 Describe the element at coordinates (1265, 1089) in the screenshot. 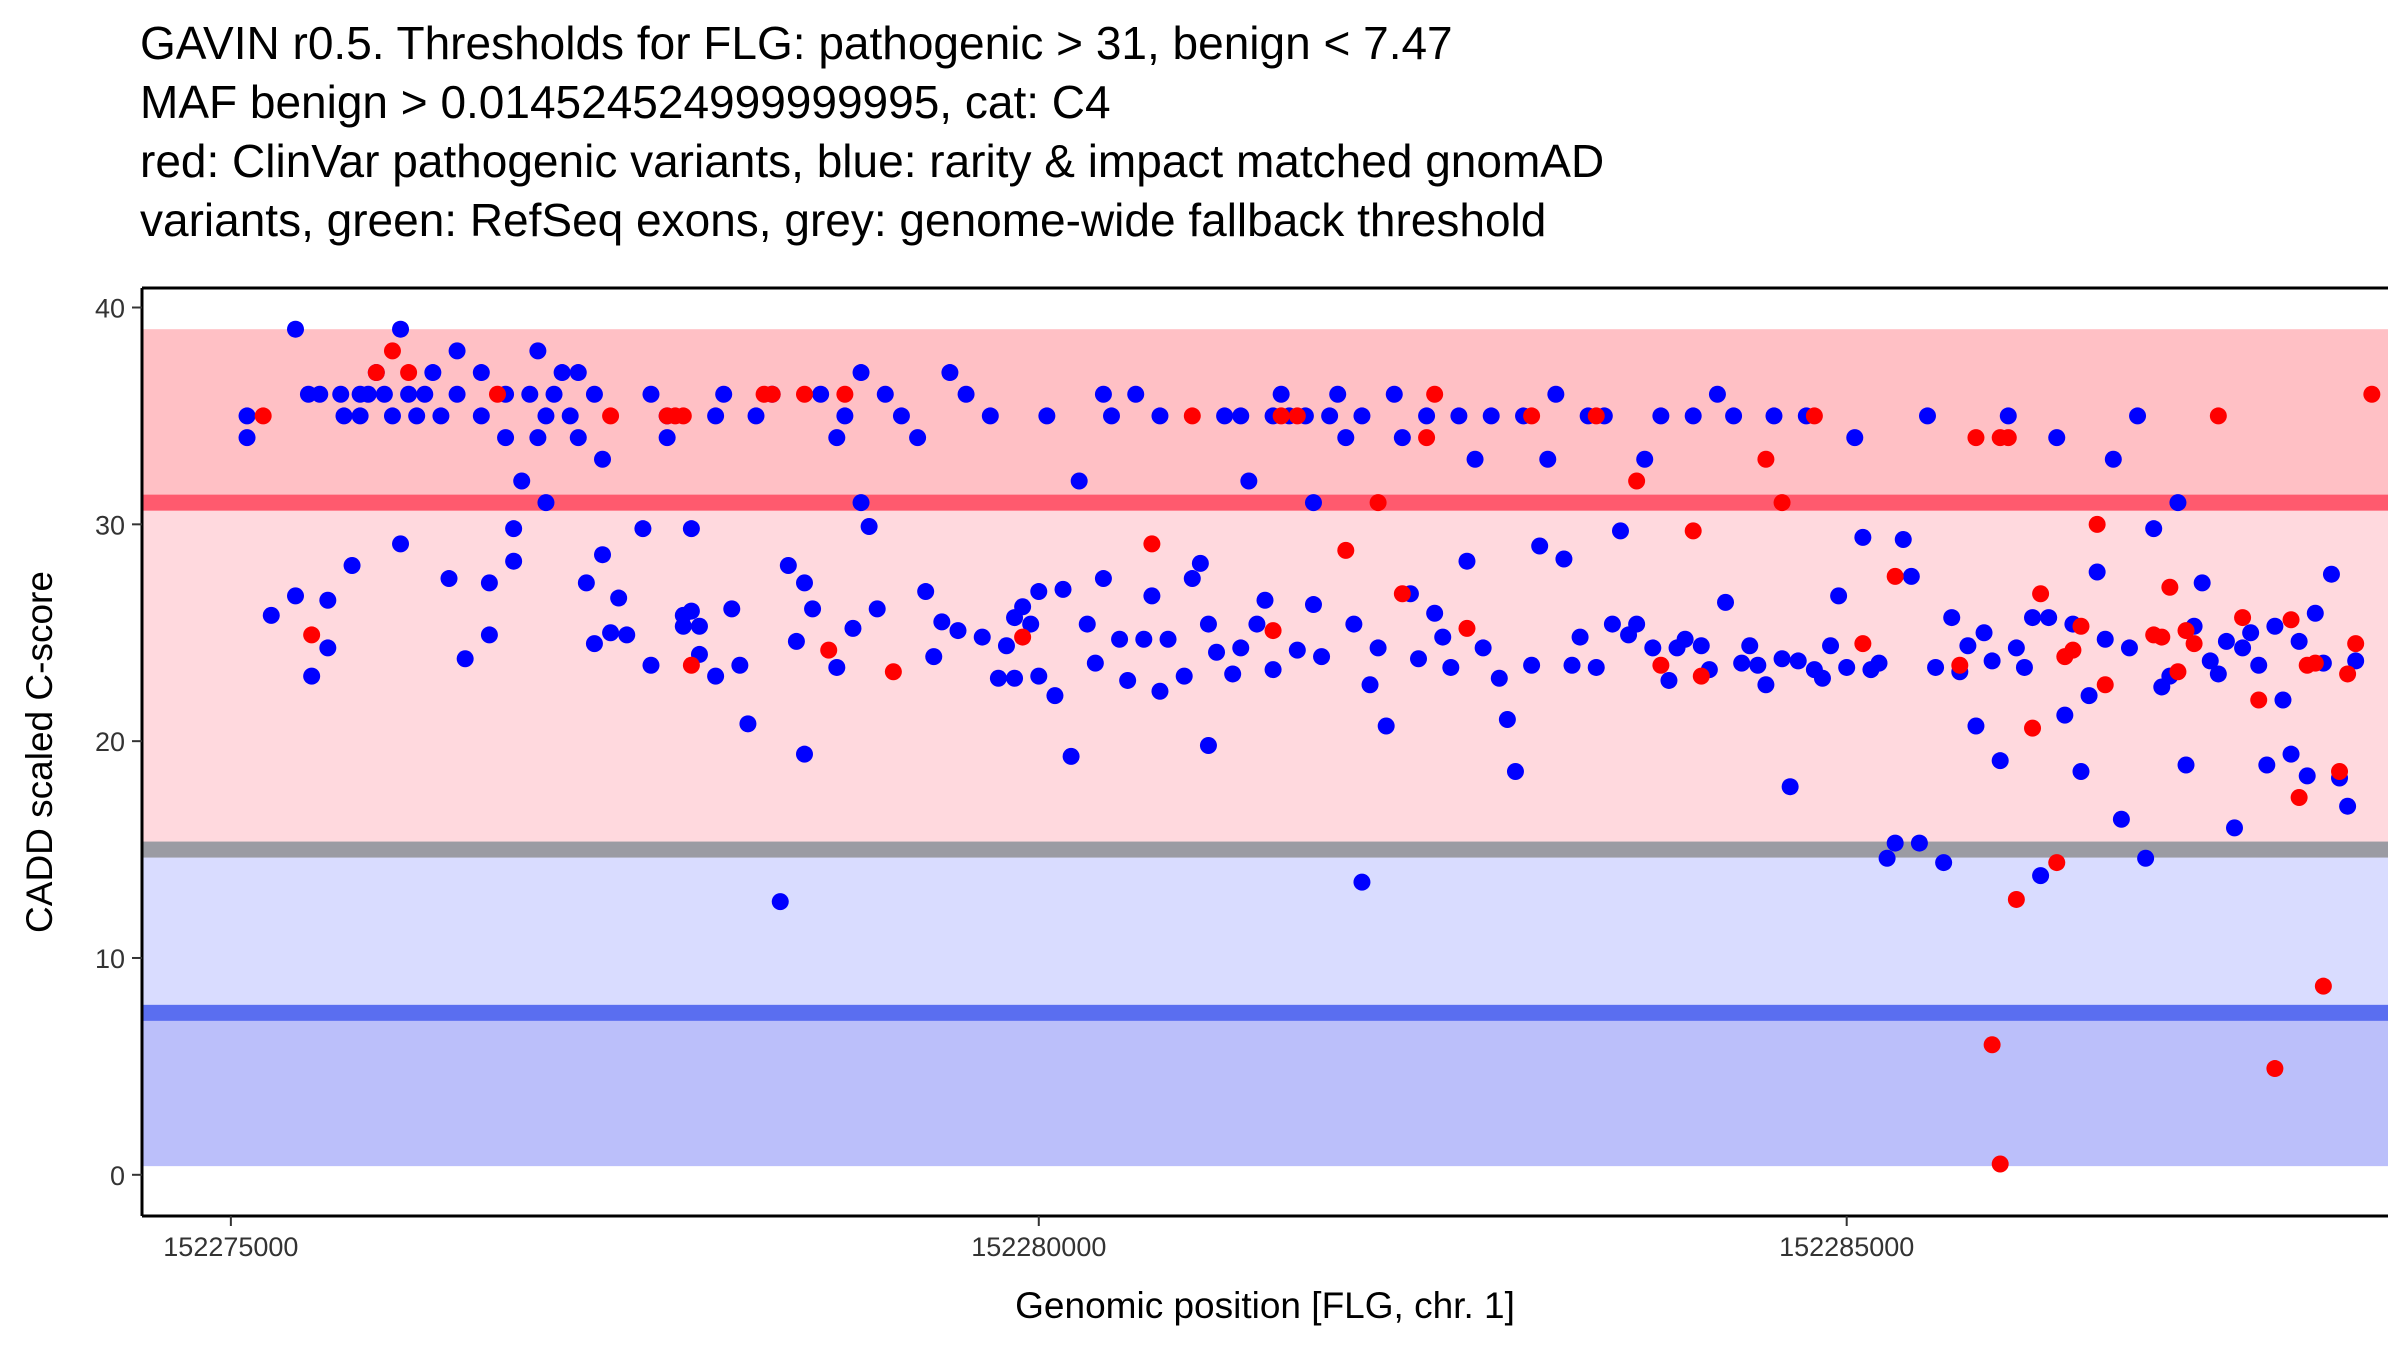

I see `benign-range-band` at that location.